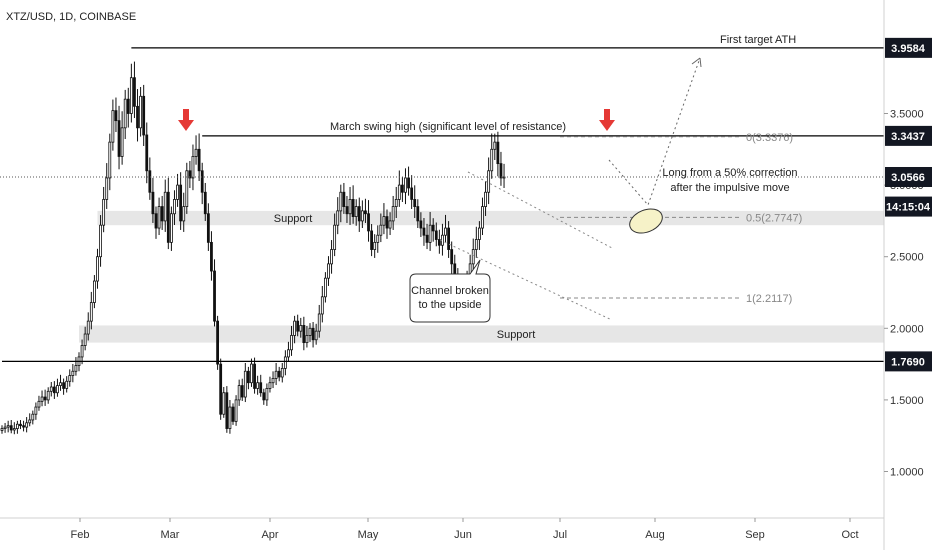  Describe the element at coordinates (769, 299) in the screenshot. I see `fib-level-label: 1(2.2117)` at that location.